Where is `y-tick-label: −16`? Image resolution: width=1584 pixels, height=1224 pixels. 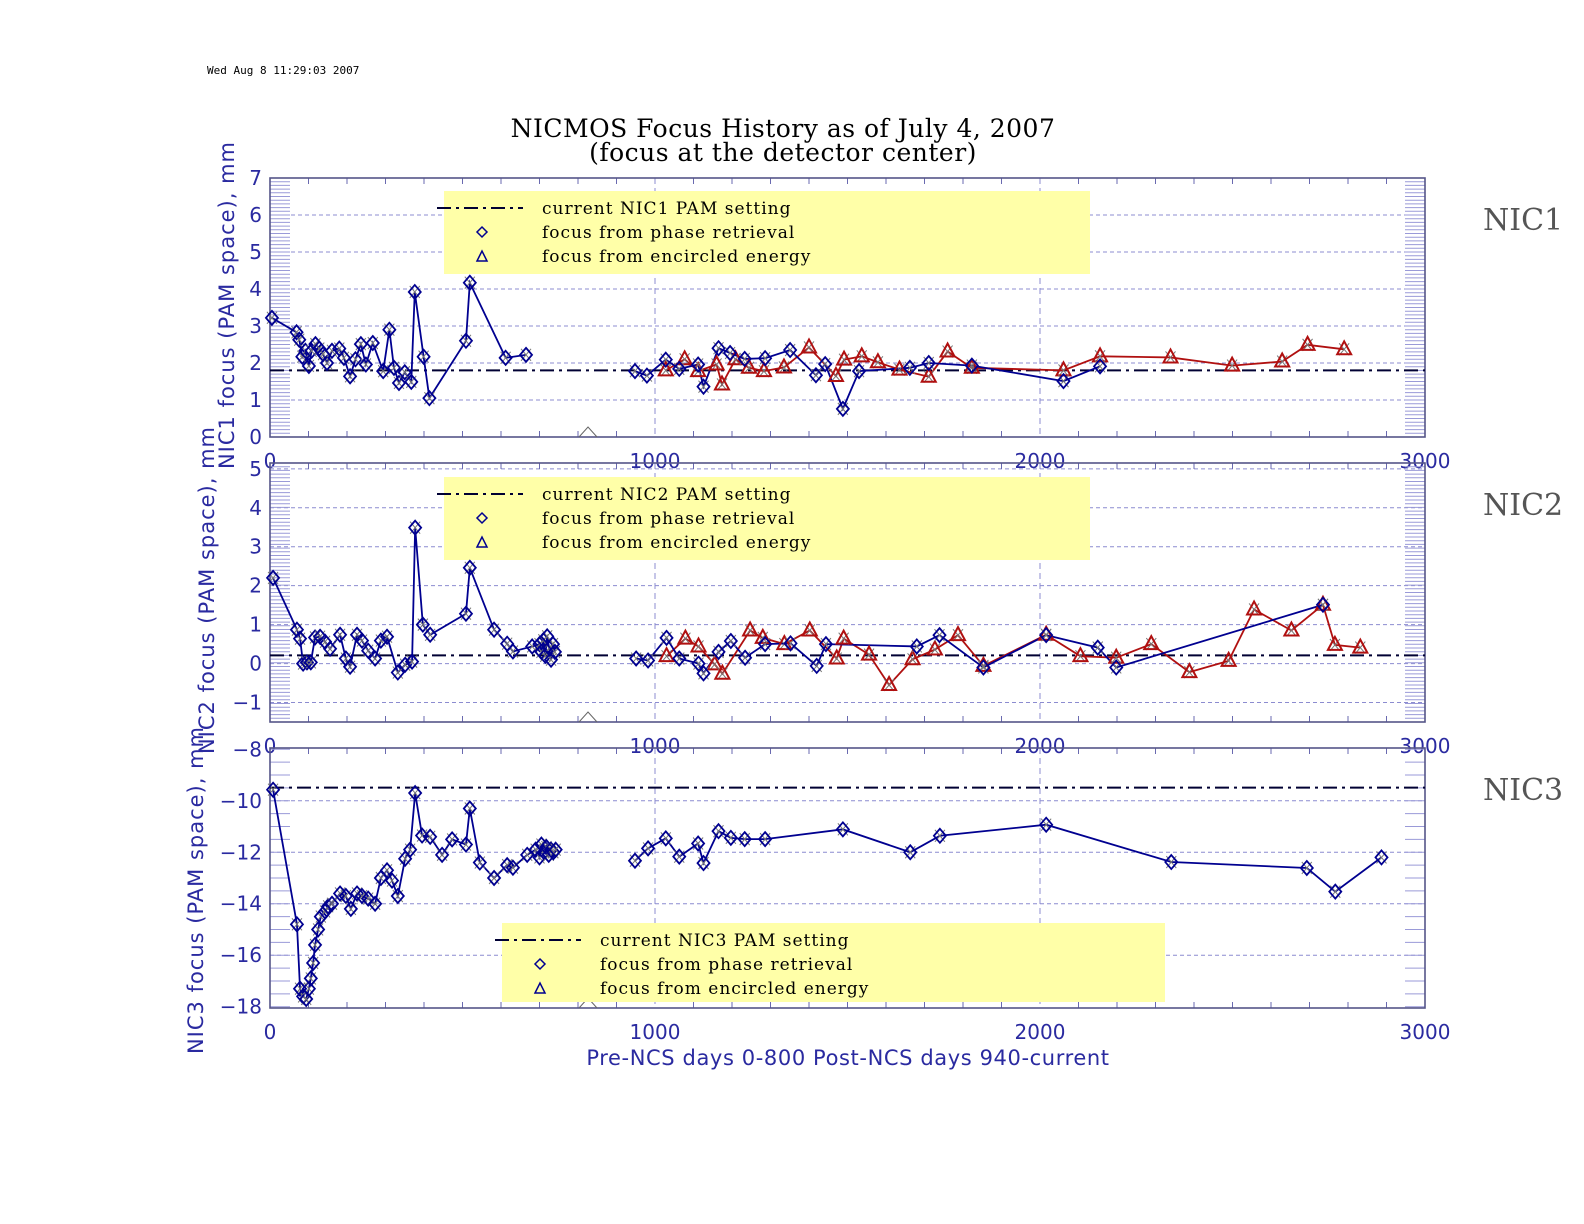 y-tick-label: −16 is located at coordinates (241, 955).